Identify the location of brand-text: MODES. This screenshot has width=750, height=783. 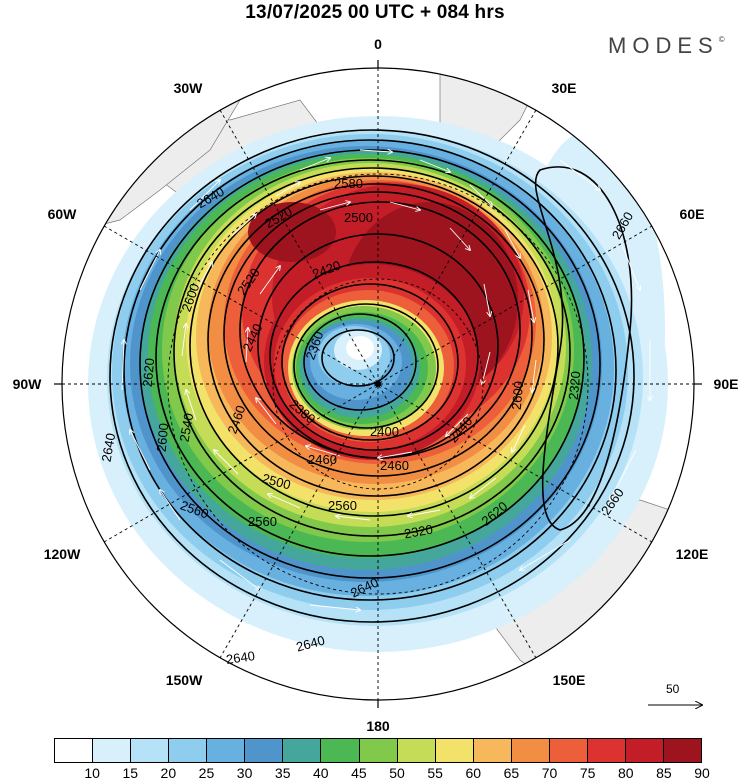
(663, 45).